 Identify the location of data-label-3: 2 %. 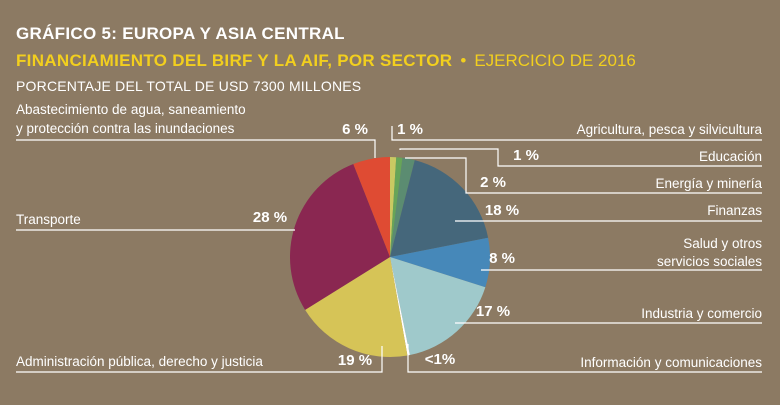
(493, 182).